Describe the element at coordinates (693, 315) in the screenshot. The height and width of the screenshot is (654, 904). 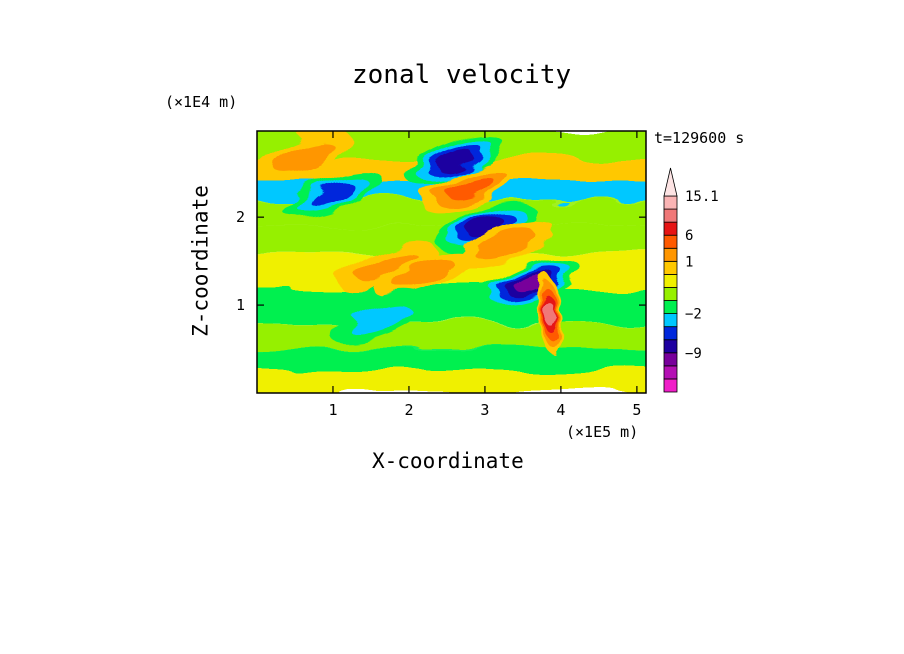
I see `colorbar-label: −2` at that location.